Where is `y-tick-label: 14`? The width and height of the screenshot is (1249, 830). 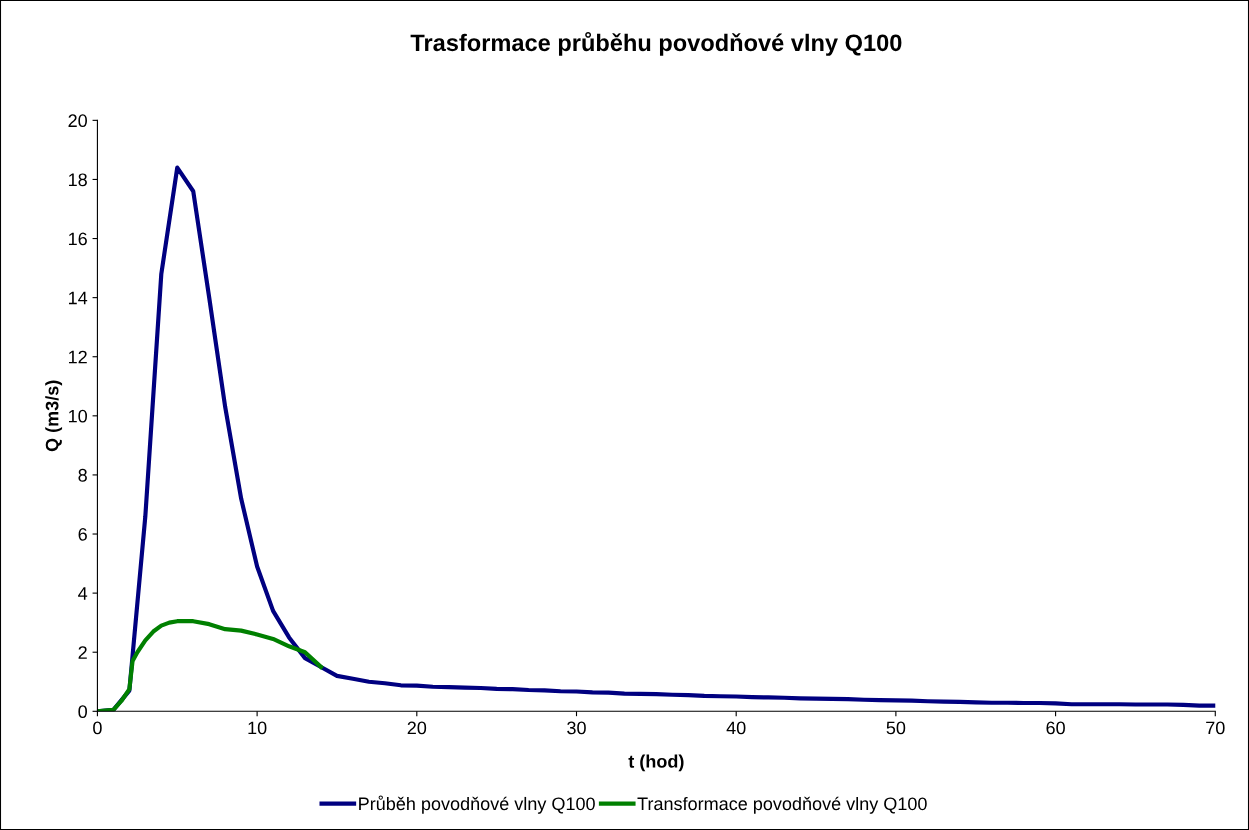 y-tick-label: 14 is located at coordinates (78, 298).